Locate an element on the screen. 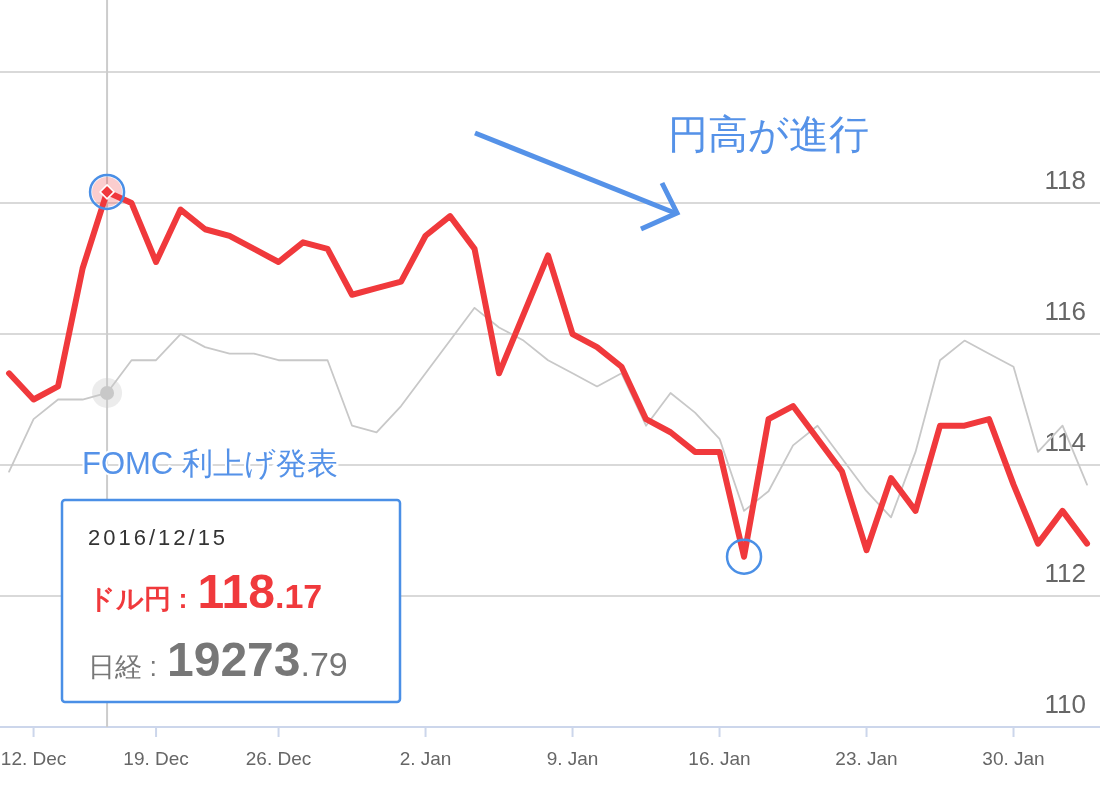  x-tick-label: 9. Jan is located at coordinates (572, 758).